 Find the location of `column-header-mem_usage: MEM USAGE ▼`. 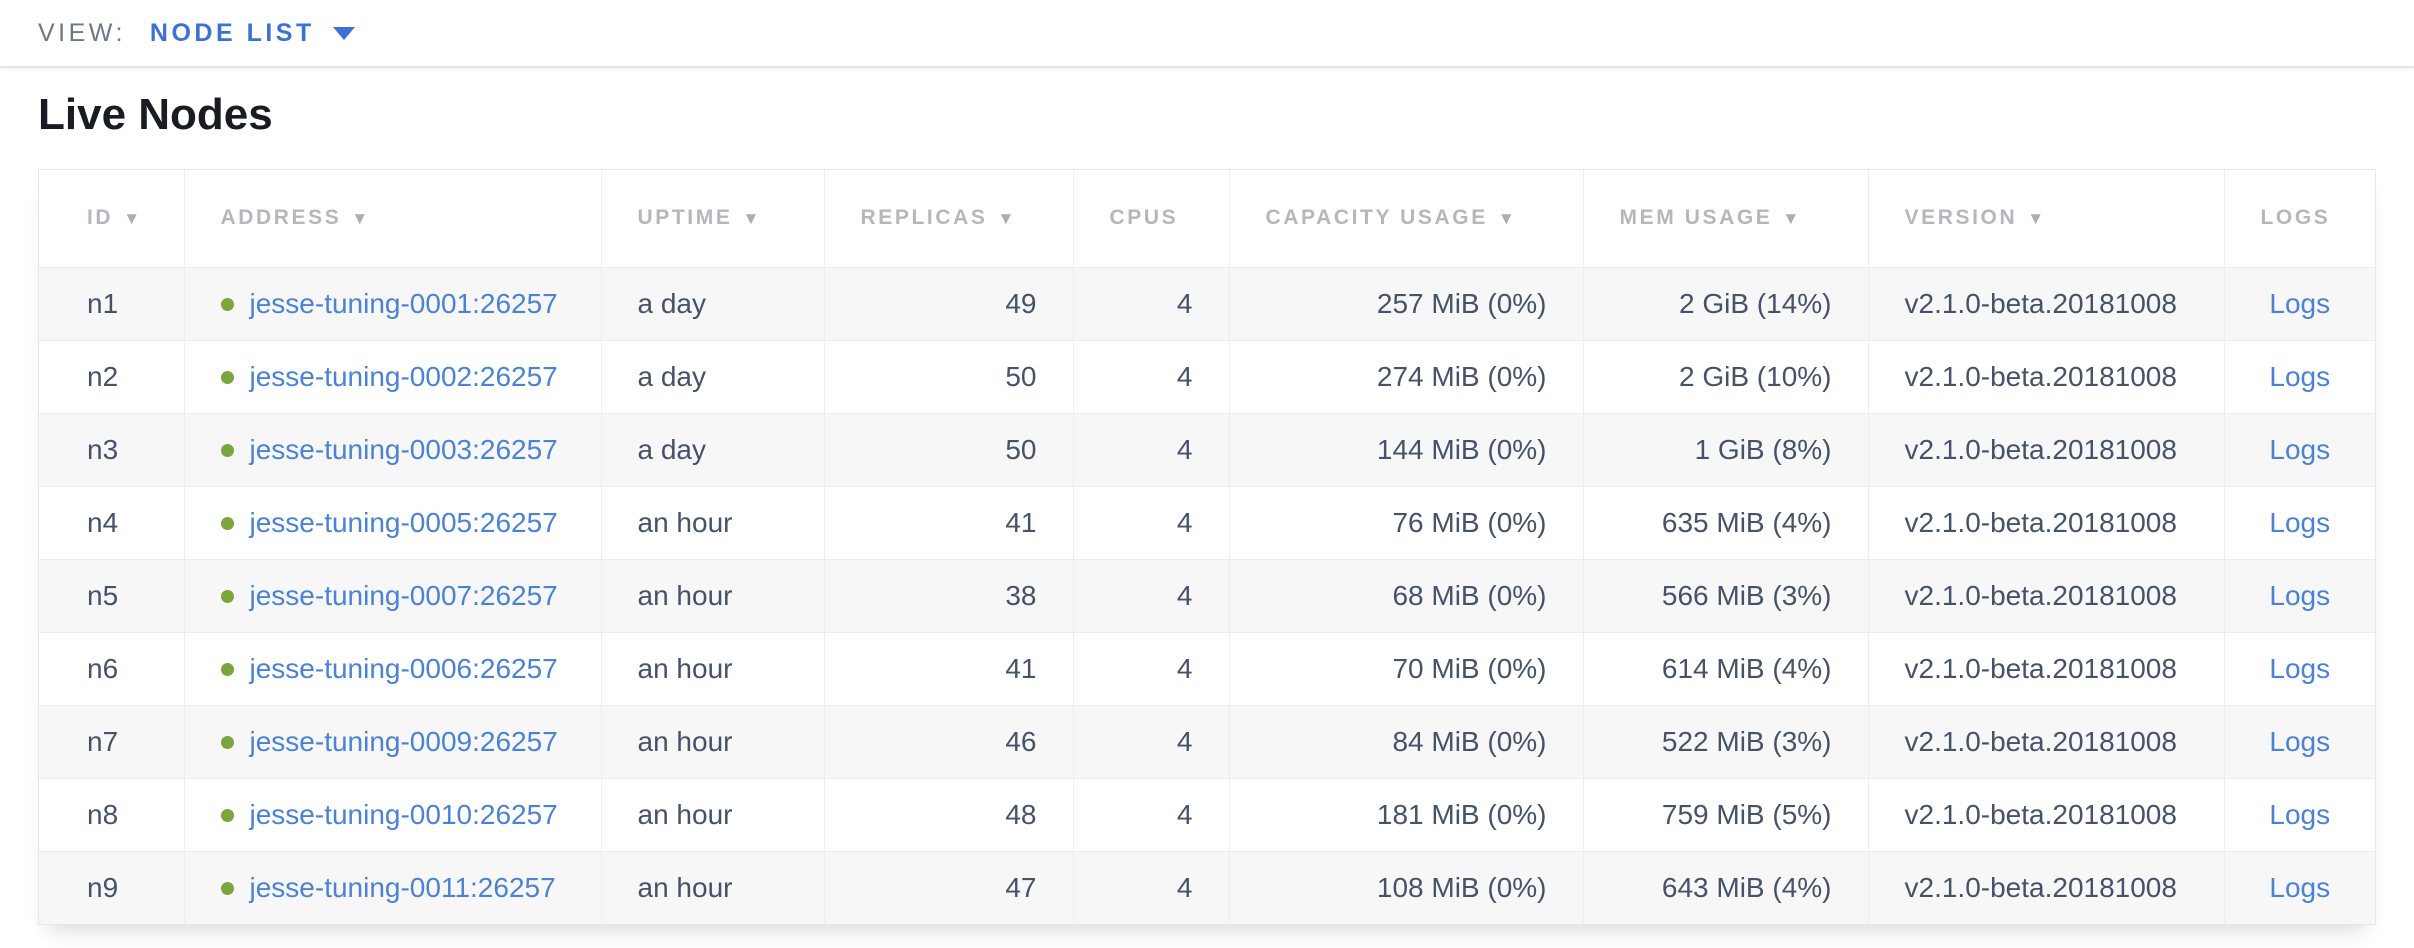

column-header-mem_usage: MEM USAGE ▼ is located at coordinates (1725, 218).